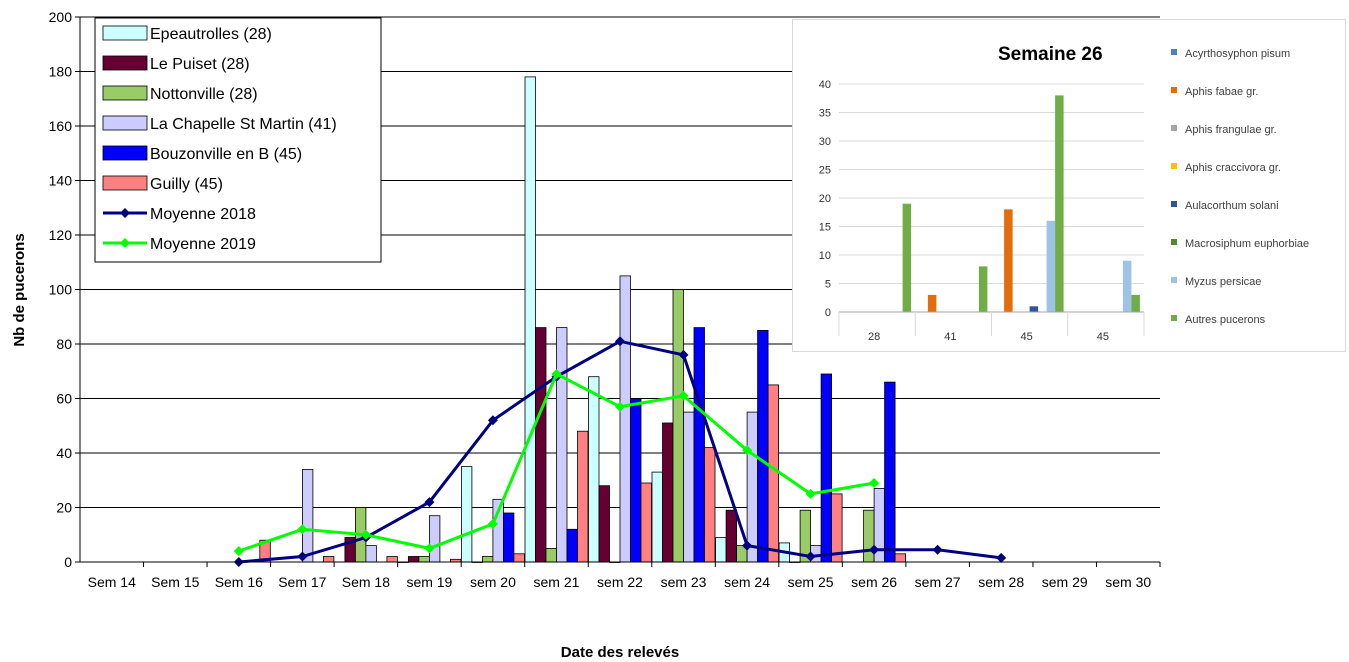  What do you see at coordinates (1174, 318) in the screenshot?
I see `inset-legend-swatch-autres-pucerons` at bounding box center [1174, 318].